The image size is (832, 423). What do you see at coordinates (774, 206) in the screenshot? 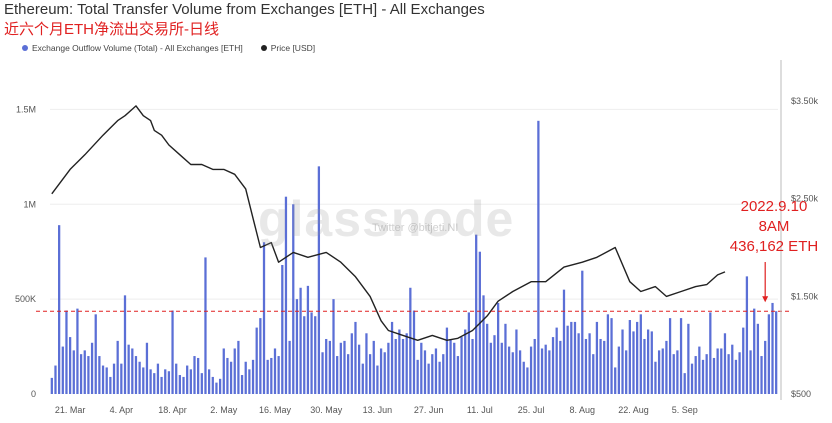
I see `annotation-date: 2022.9.10` at bounding box center [774, 206].